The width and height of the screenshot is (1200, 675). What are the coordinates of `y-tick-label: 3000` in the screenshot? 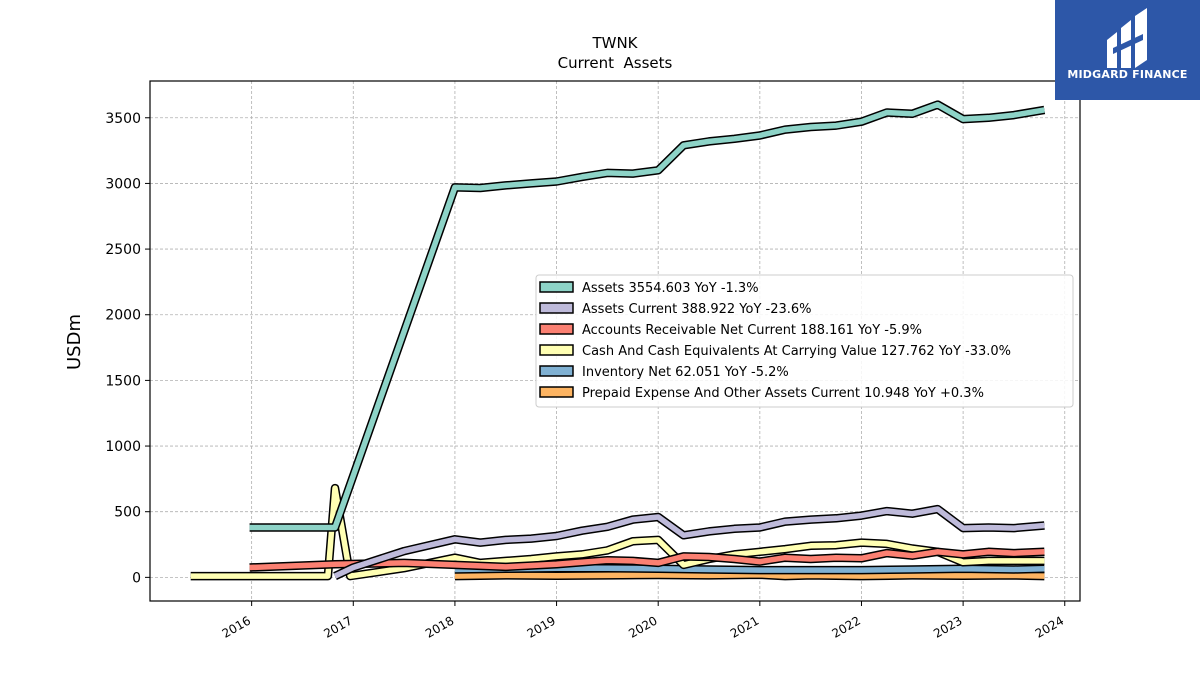 It's located at (123, 184).